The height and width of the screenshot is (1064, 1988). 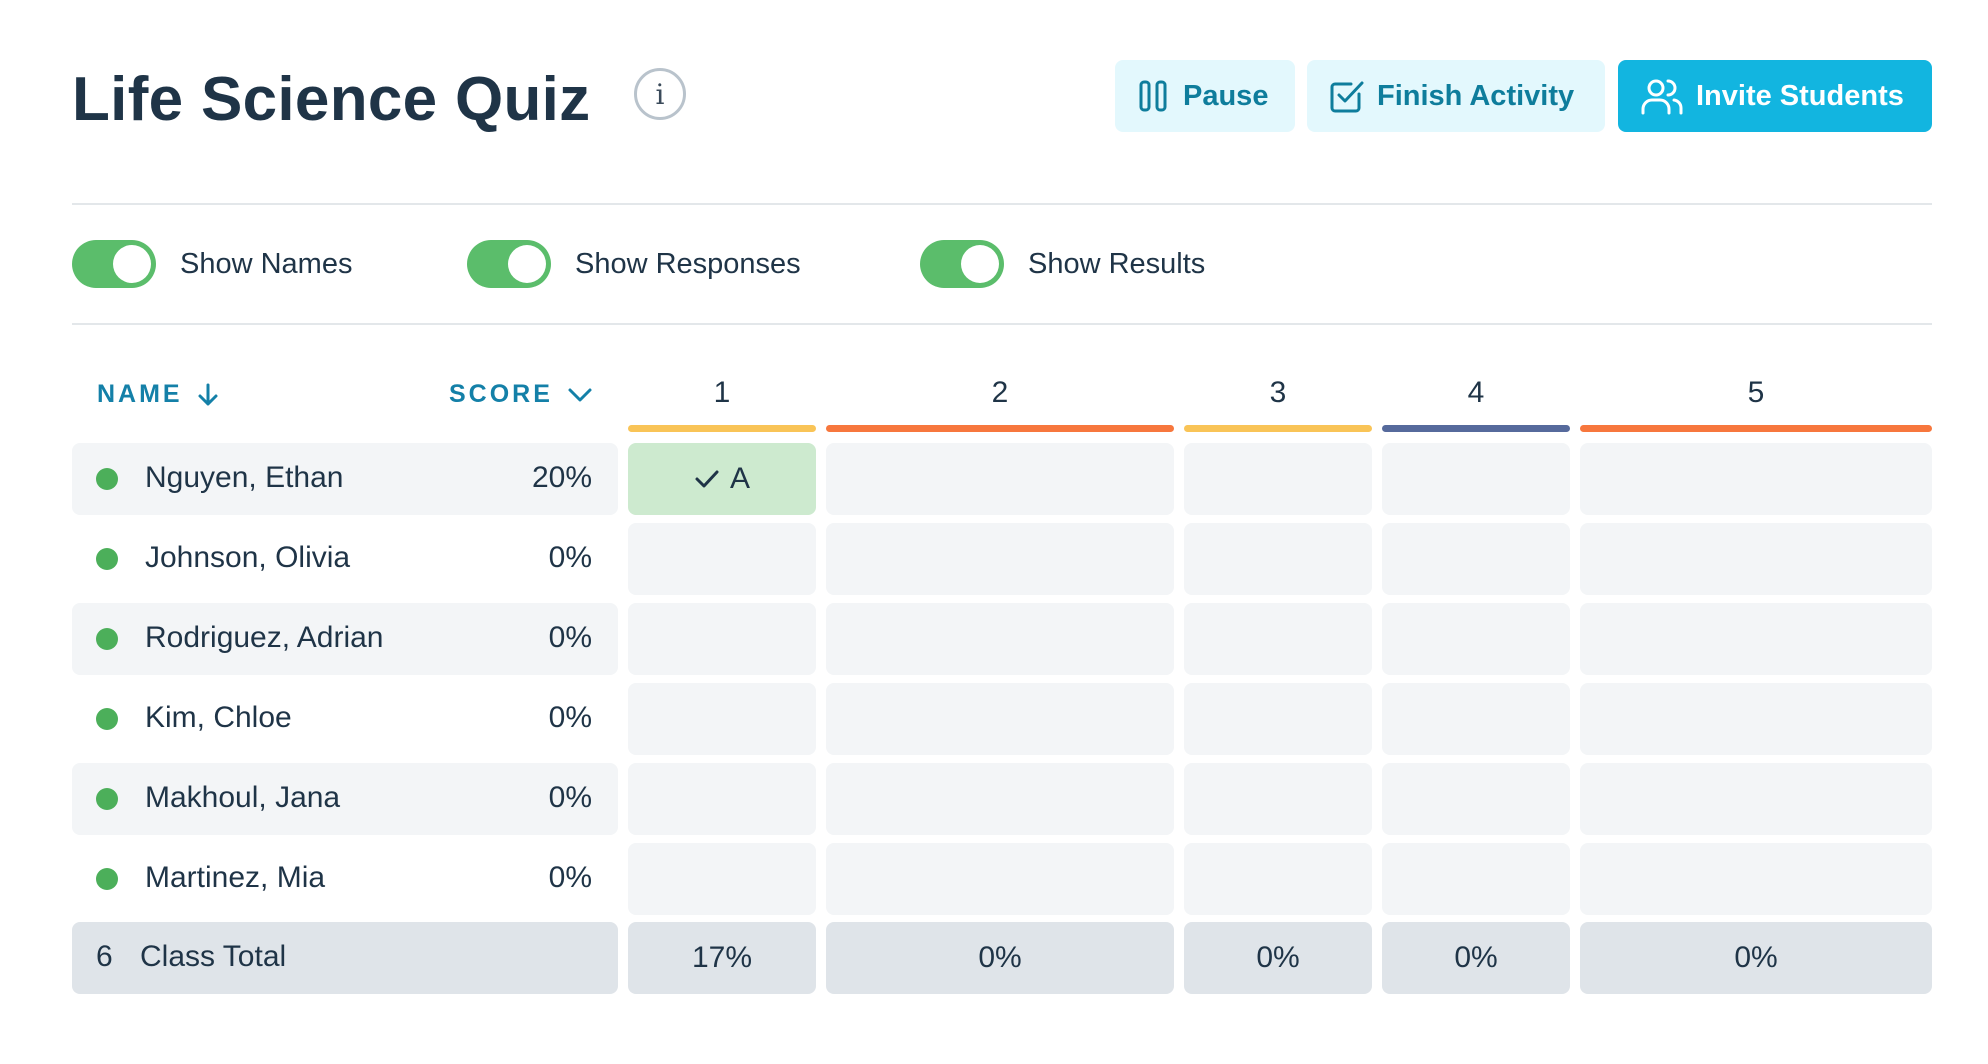 What do you see at coordinates (1347, 97) in the screenshot?
I see `checkbox-icon` at bounding box center [1347, 97].